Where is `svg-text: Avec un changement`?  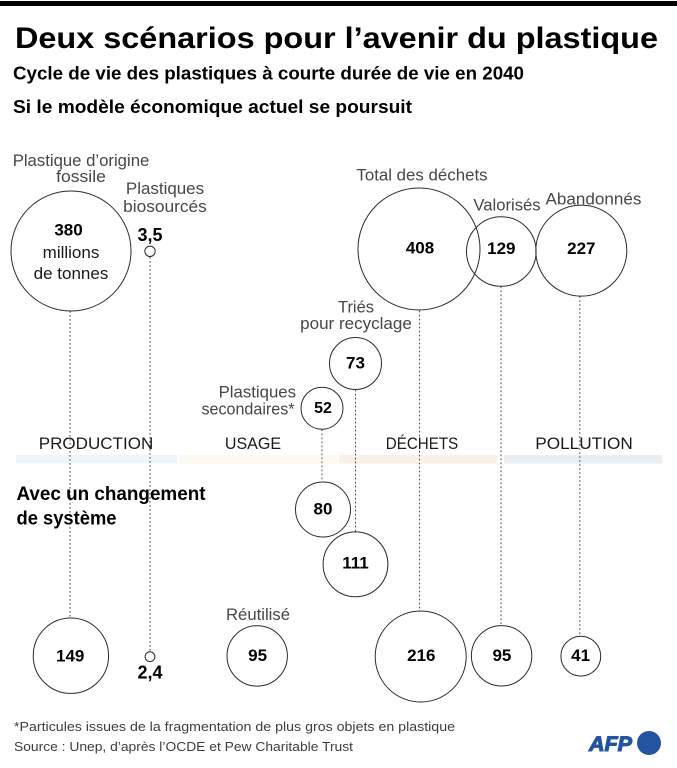
svg-text: Avec un changement is located at coordinates (112, 494).